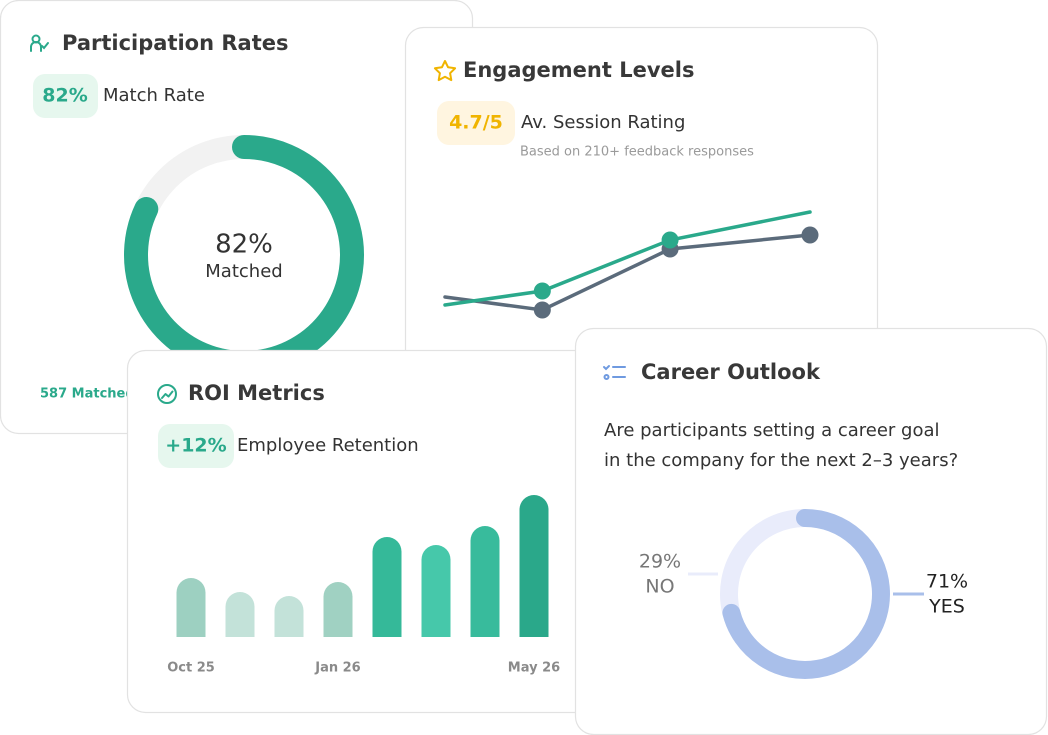  Describe the element at coordinates (603, 122) in the screenshot. I see `badge-label: Av. Session Rating` at that location.